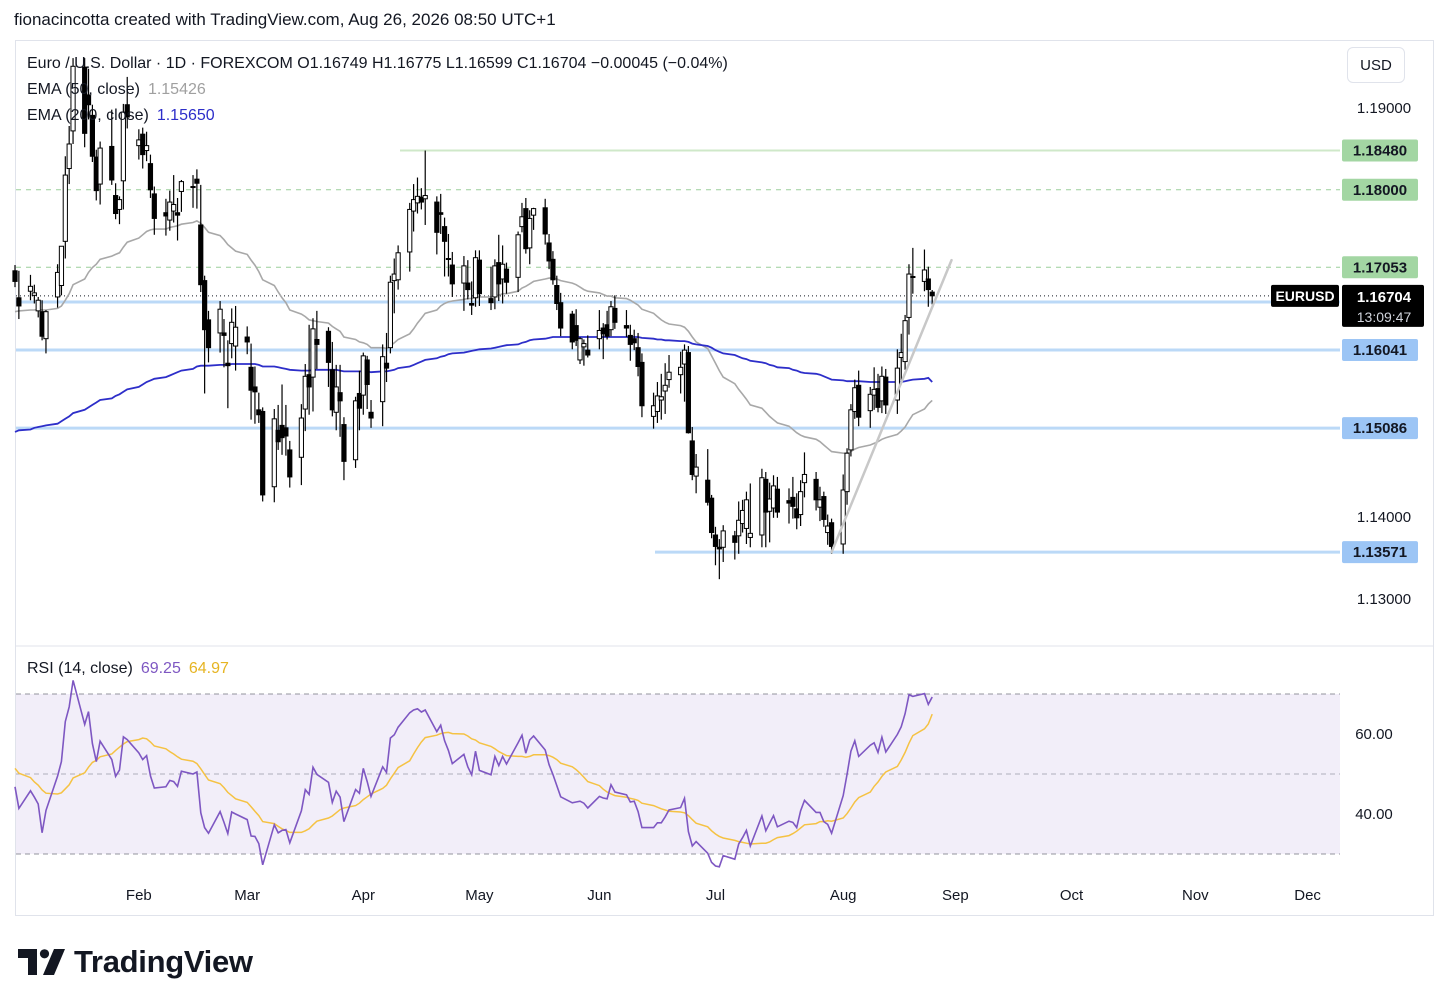 The width and height of the screenshot is (1449, 1007). Describe the element at coordinates (1384, 317) in the screenshot. I see `bar-countdown-text: 13:09:47` at that location.